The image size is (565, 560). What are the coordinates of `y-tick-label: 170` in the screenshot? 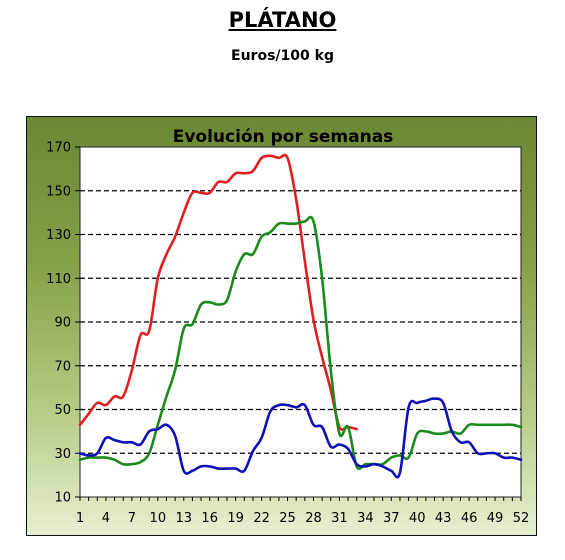 It's located at (58, 148).